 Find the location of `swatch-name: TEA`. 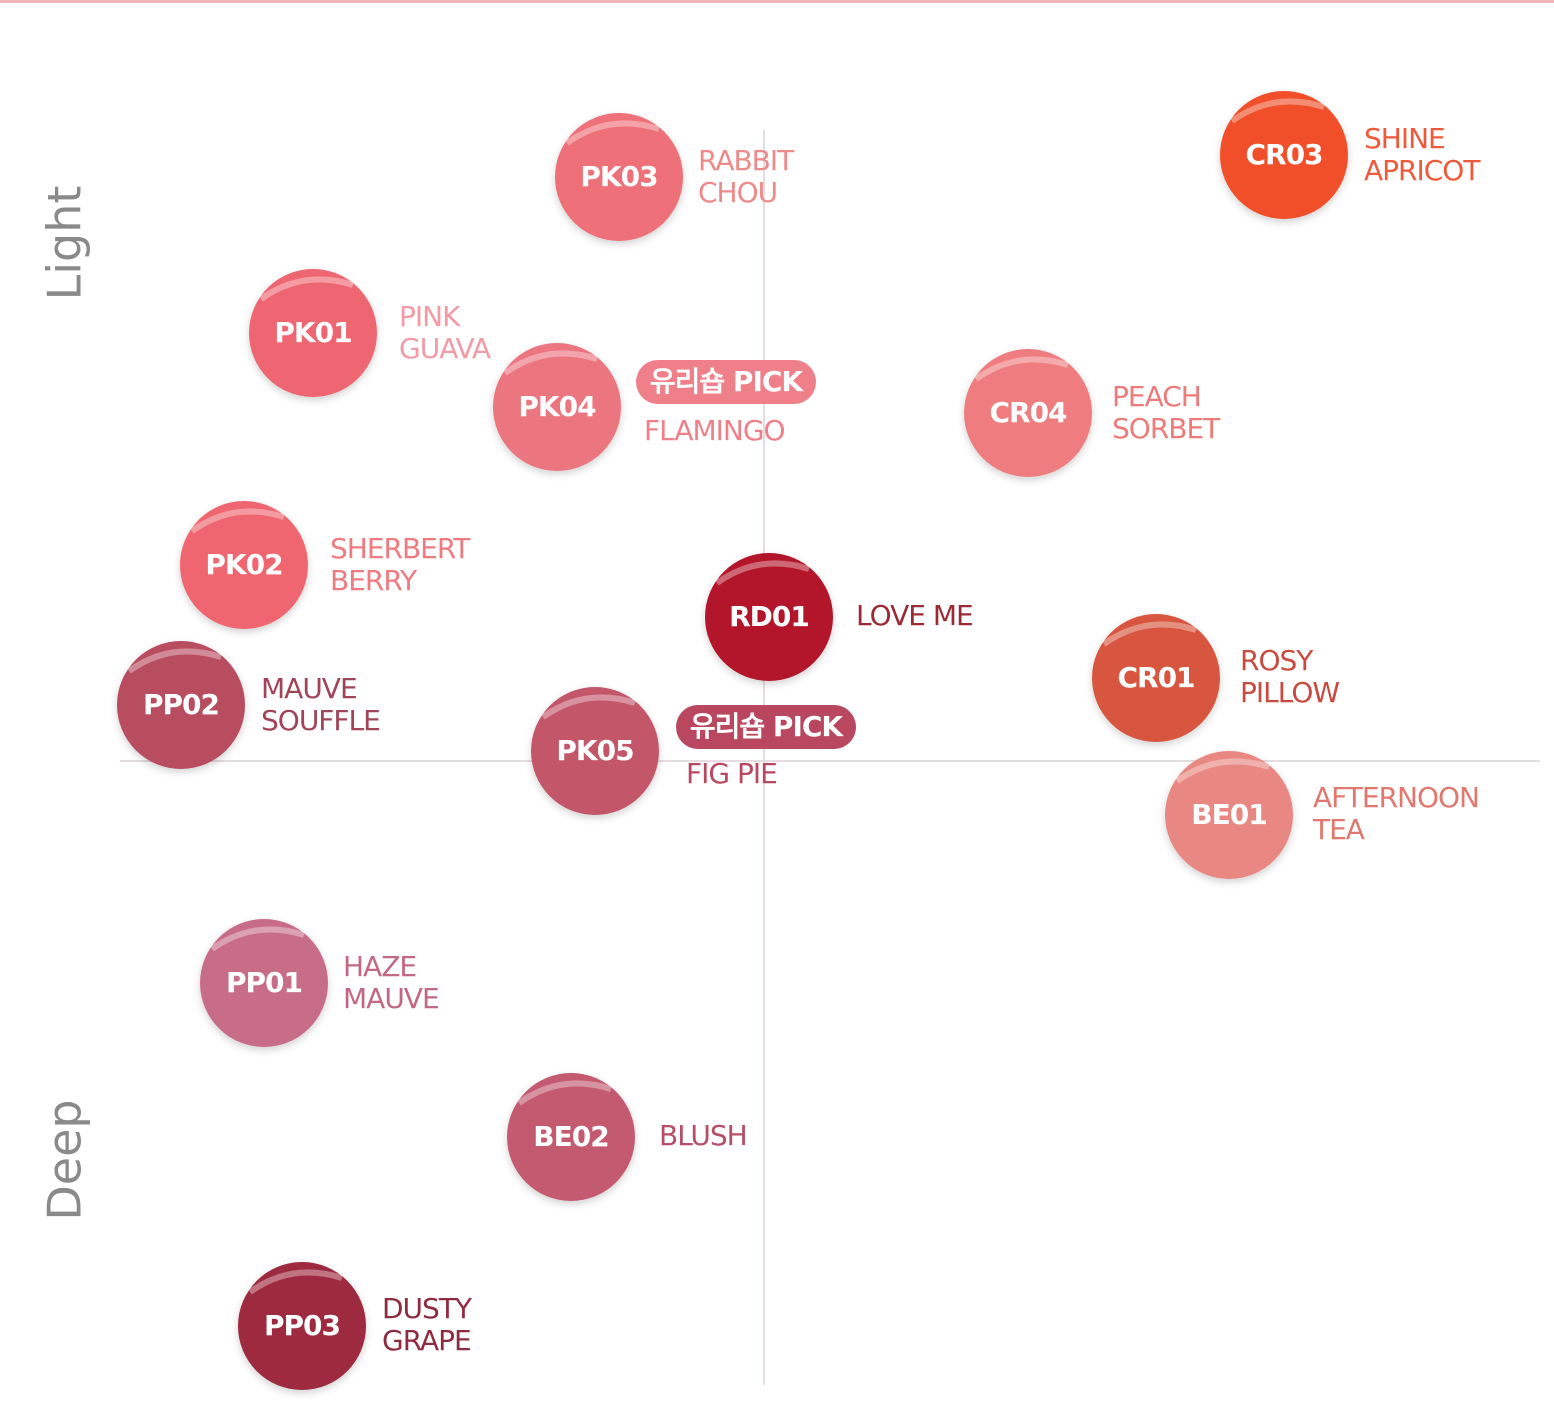

swatch-name: TEA is located at coordinates (1338, 829).